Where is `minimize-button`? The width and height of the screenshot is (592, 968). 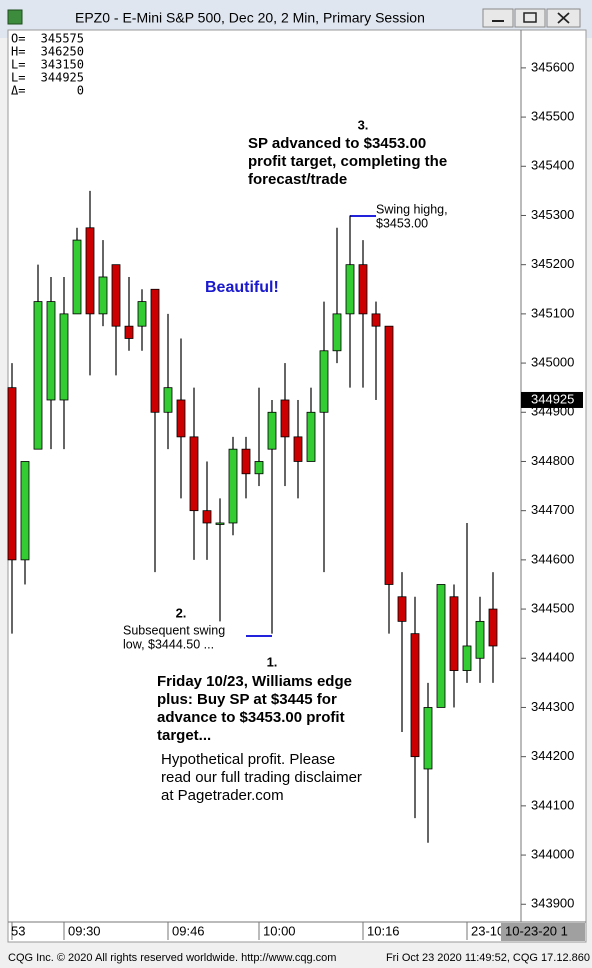 minimize-button is located at coordinates (498, 18).